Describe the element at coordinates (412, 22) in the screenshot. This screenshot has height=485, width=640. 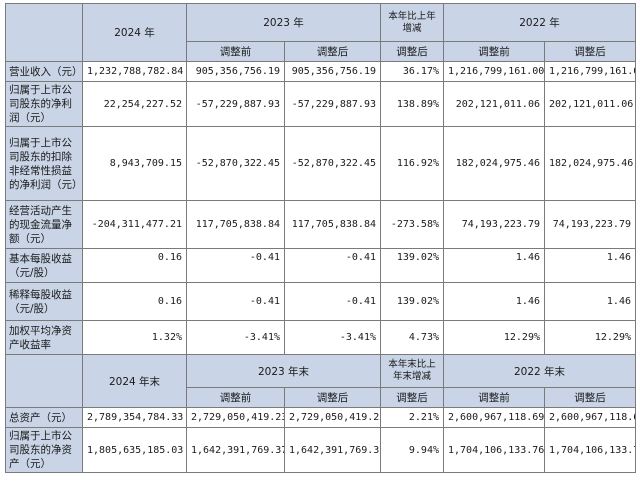
I see `header-change: 本年比上年增减` at that location.